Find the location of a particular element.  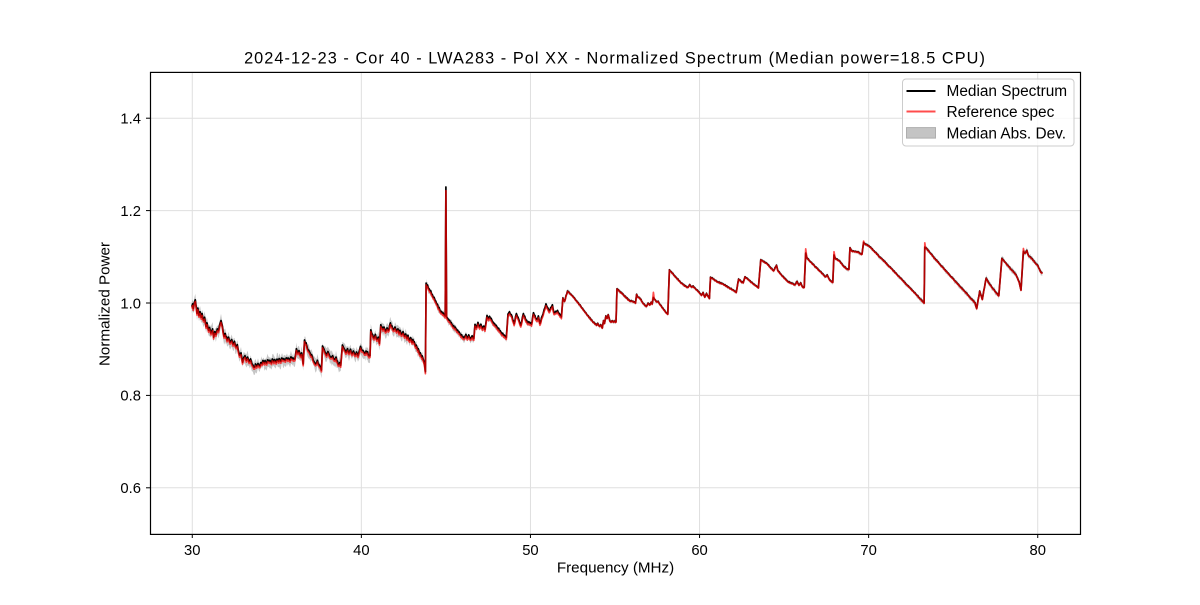

svg-text: 0.6 is located at coordinates (130, 489).